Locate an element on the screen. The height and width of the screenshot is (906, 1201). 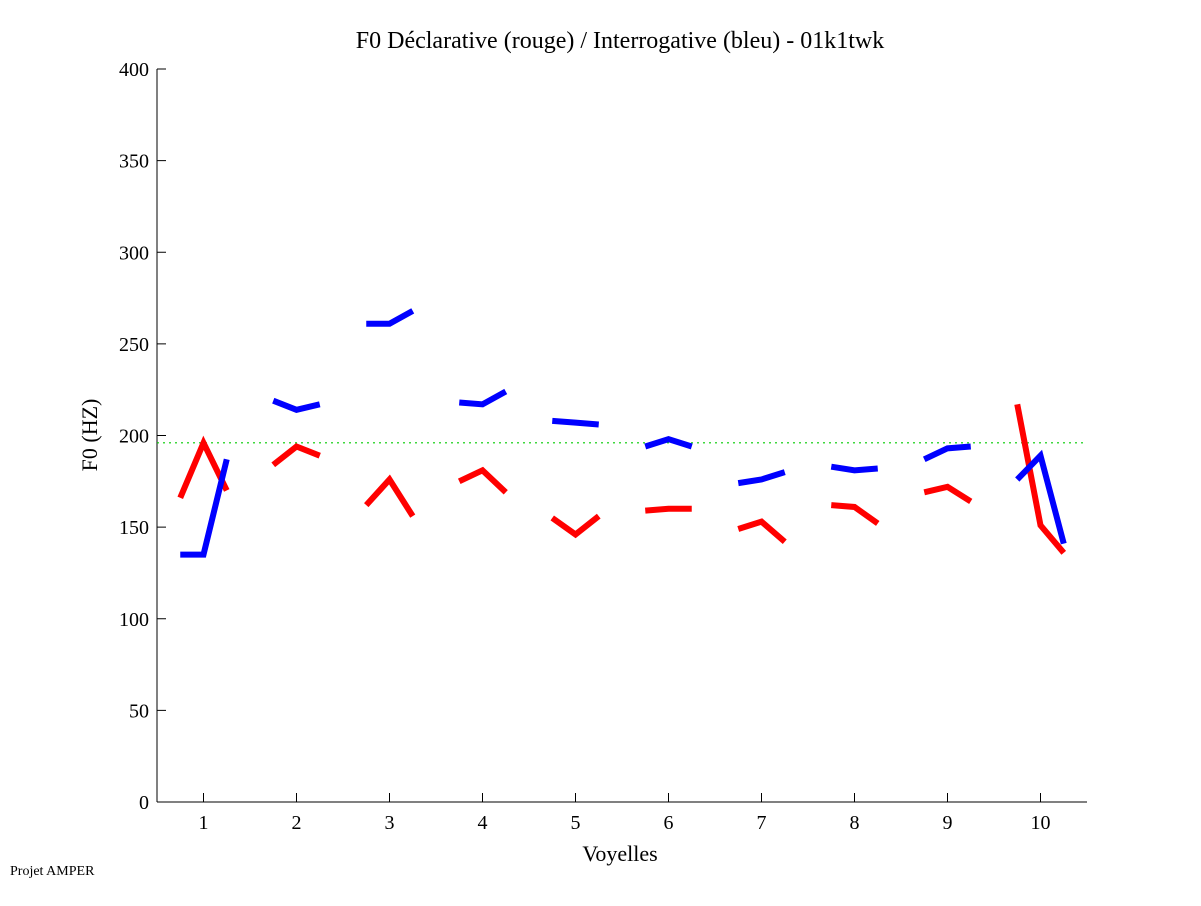
x-axis-label: Voyelles is located at coordinates (619, 853).